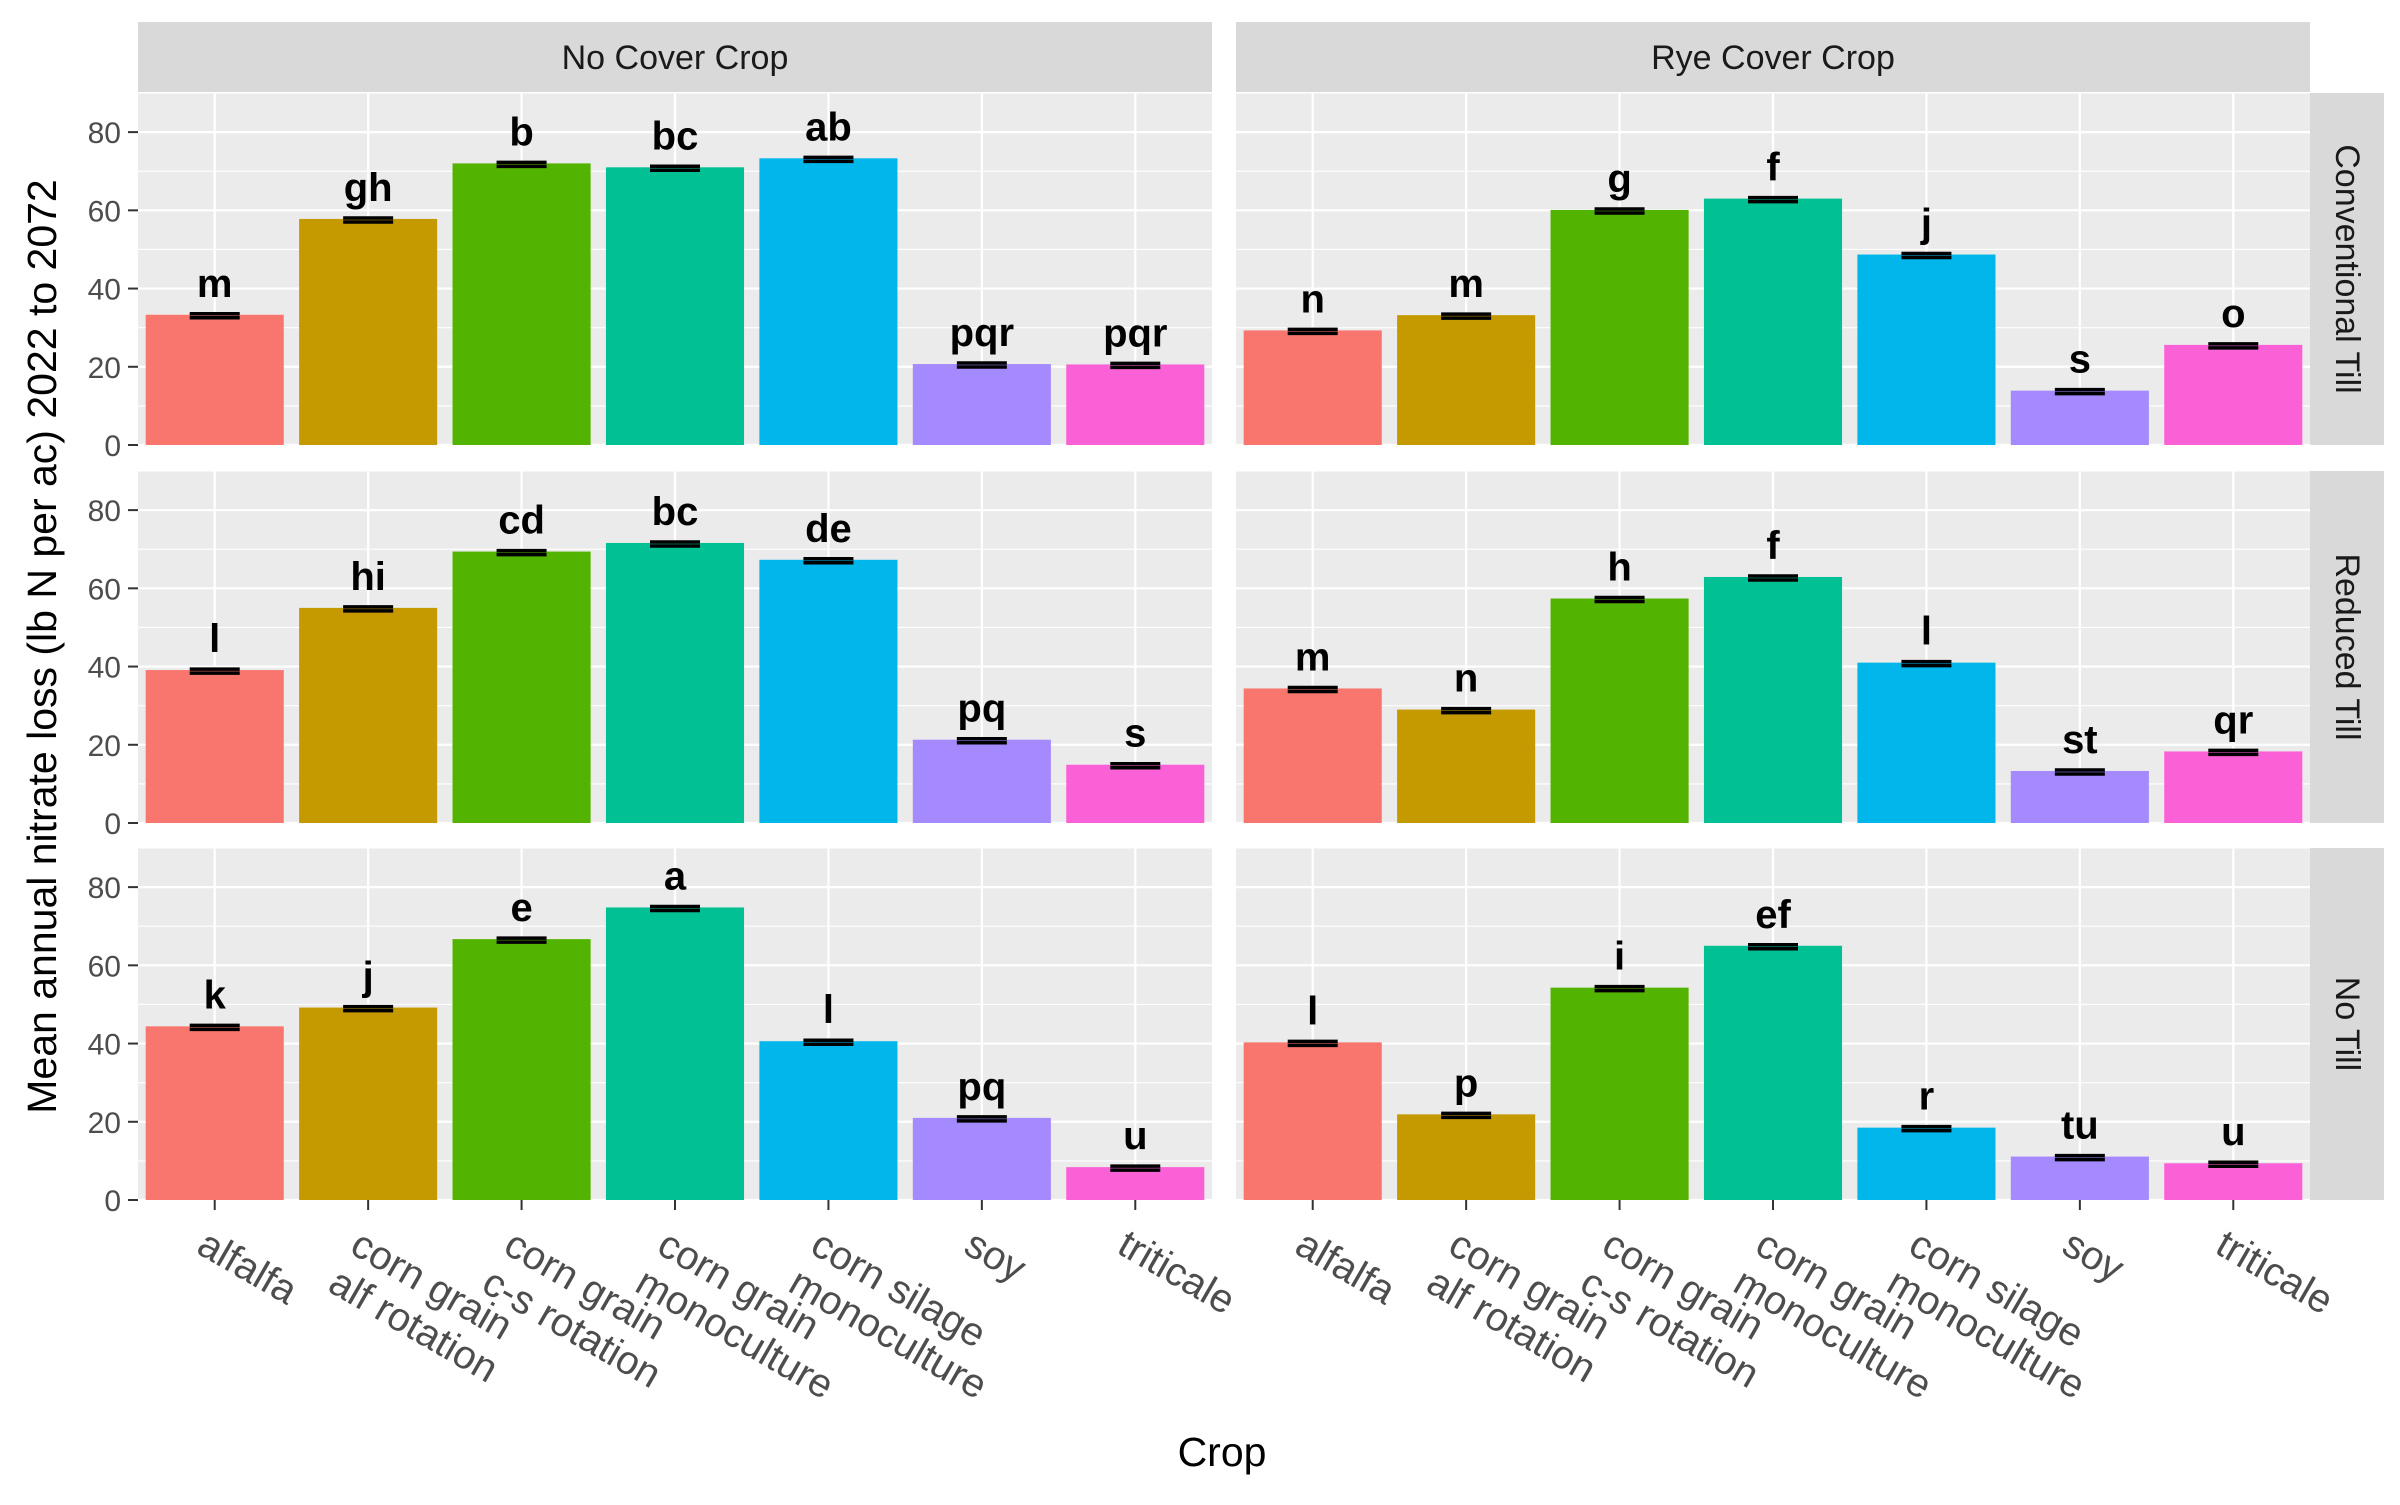  I want to click on significance-label: h, so click(1619, 568).